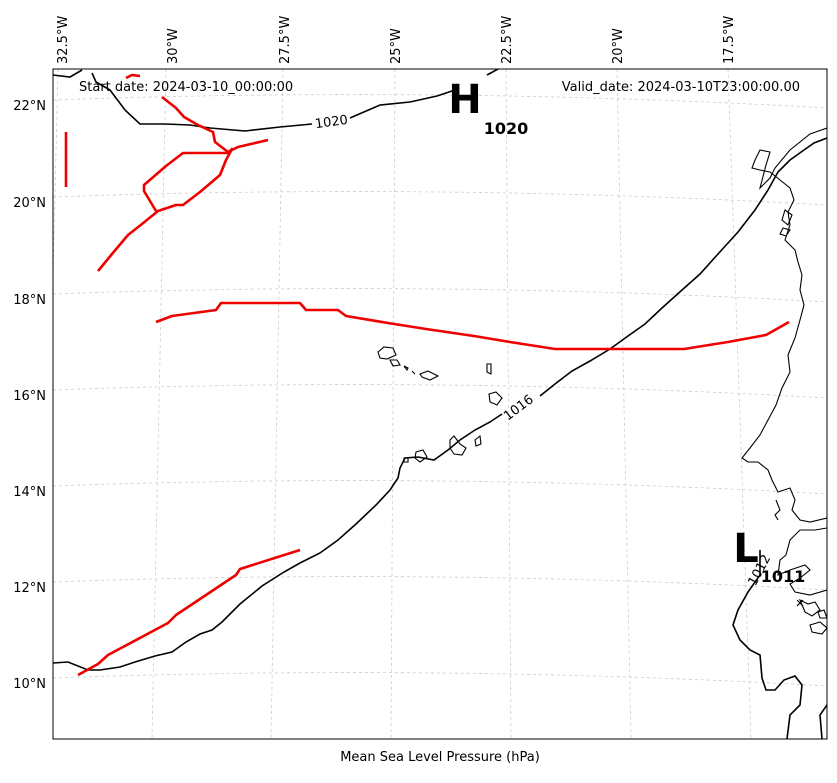 Image resolution: width=837 pixels, height=783 pixels. What do you see at coordinates (29, 492) in the screenshot?
I see `lat-tick: 14°N` at bounding box center [29, 492].